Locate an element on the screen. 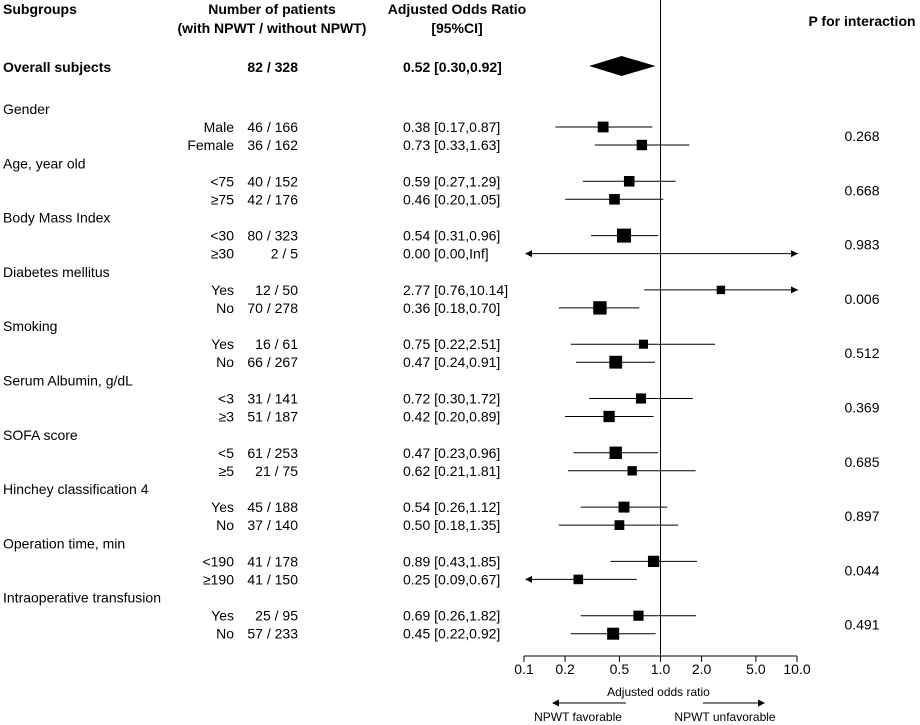 This screenshot has height=725, width=920. row-or-text: 0.54 [0.26,1.12] is located at coordinates (451, 507).